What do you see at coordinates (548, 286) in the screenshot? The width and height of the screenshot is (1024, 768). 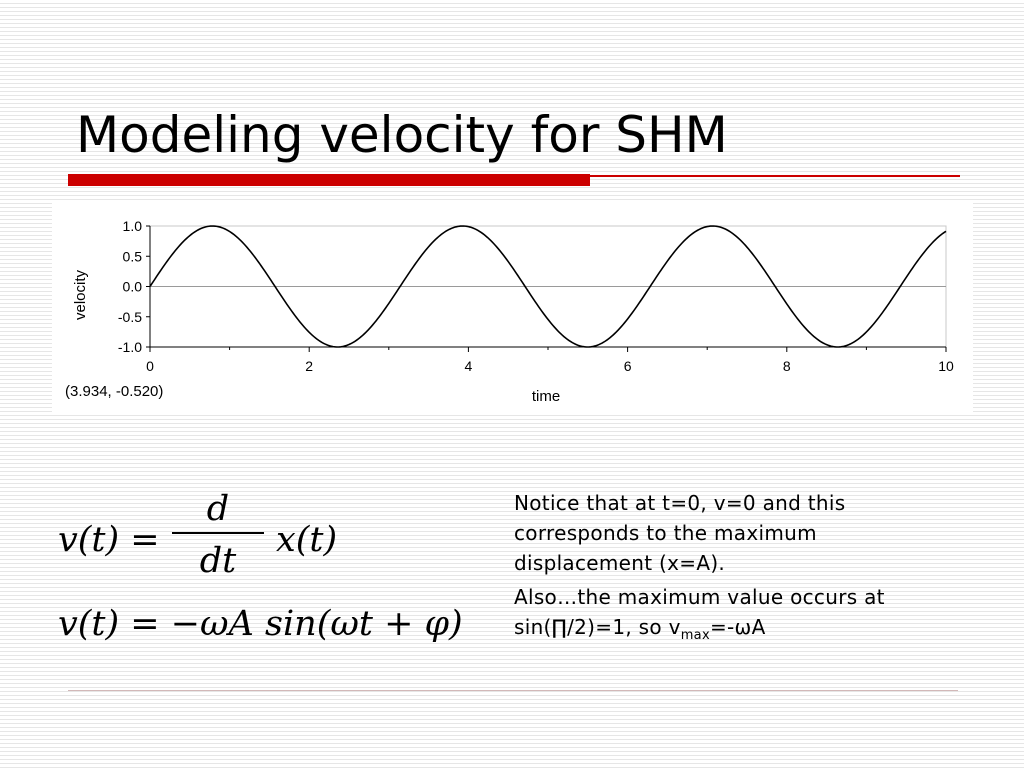 I see `velocity-series-line` at bounding box center [548, 286].